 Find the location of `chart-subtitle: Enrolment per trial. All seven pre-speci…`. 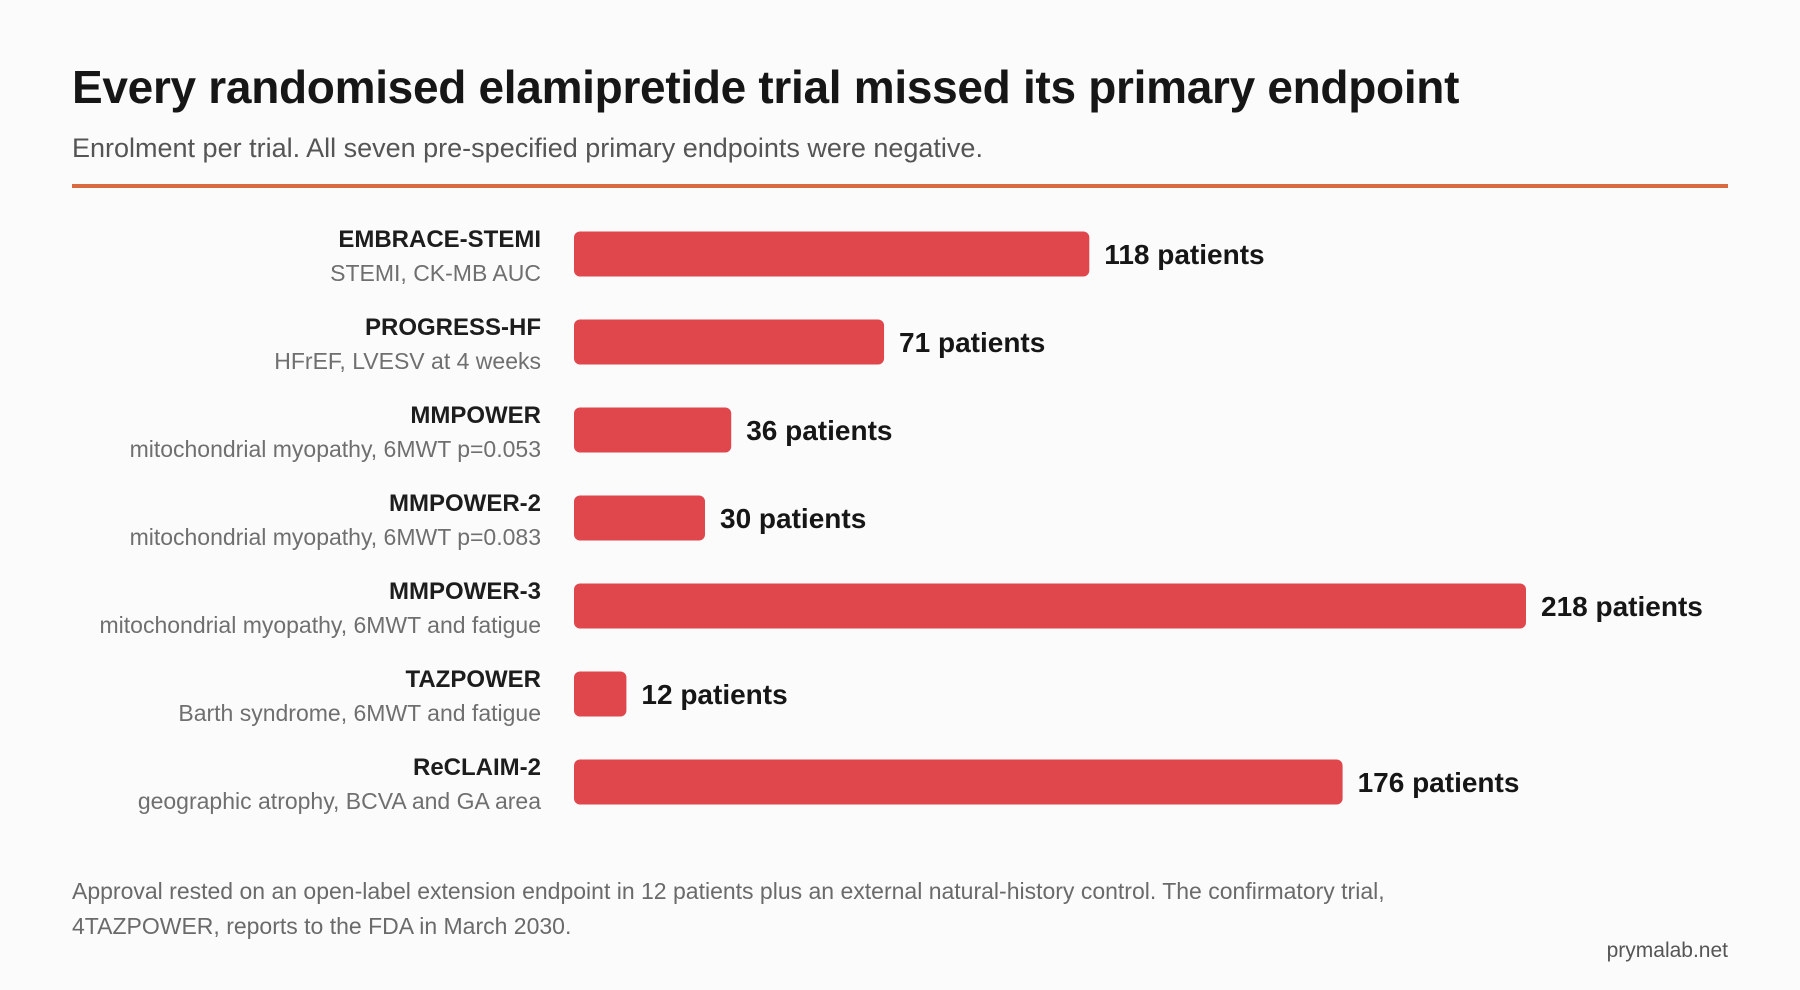

chart-subtitle: Enrolment per trial. All seven pre-speci… is located at coordinates (527, 148).